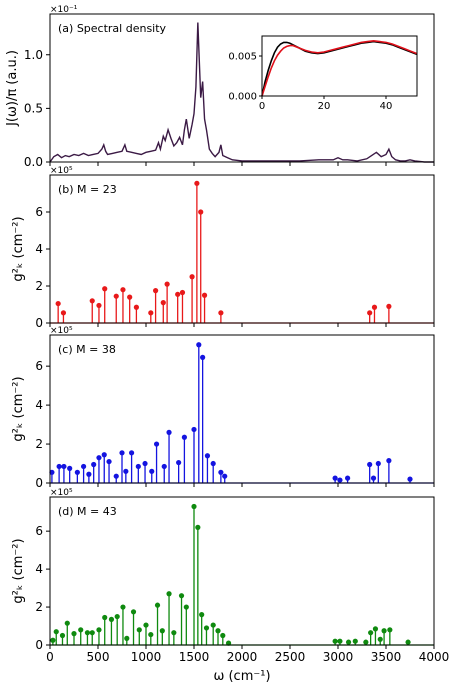  What do you see at coordinates (386, 657) in the screenshot?
I see `x-tick-label: 3500` at bounding box center [386, 657].